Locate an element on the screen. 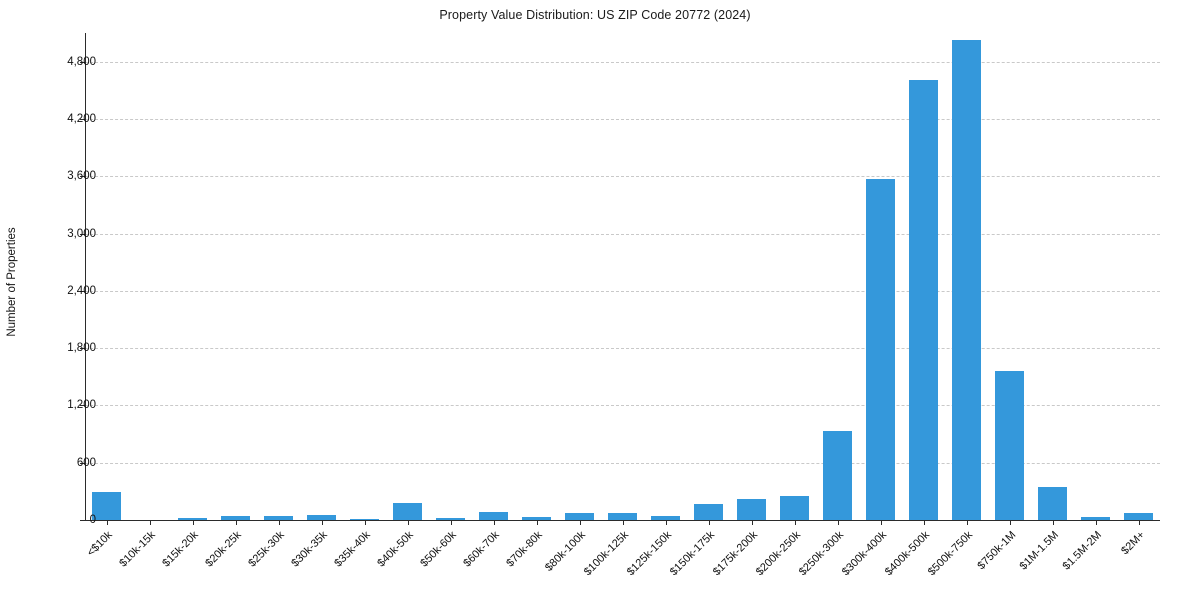 The width and height of the screenshot is (1190, 590). x-tick-label: $1.5M-2M is located at coordinates (1082, 551).